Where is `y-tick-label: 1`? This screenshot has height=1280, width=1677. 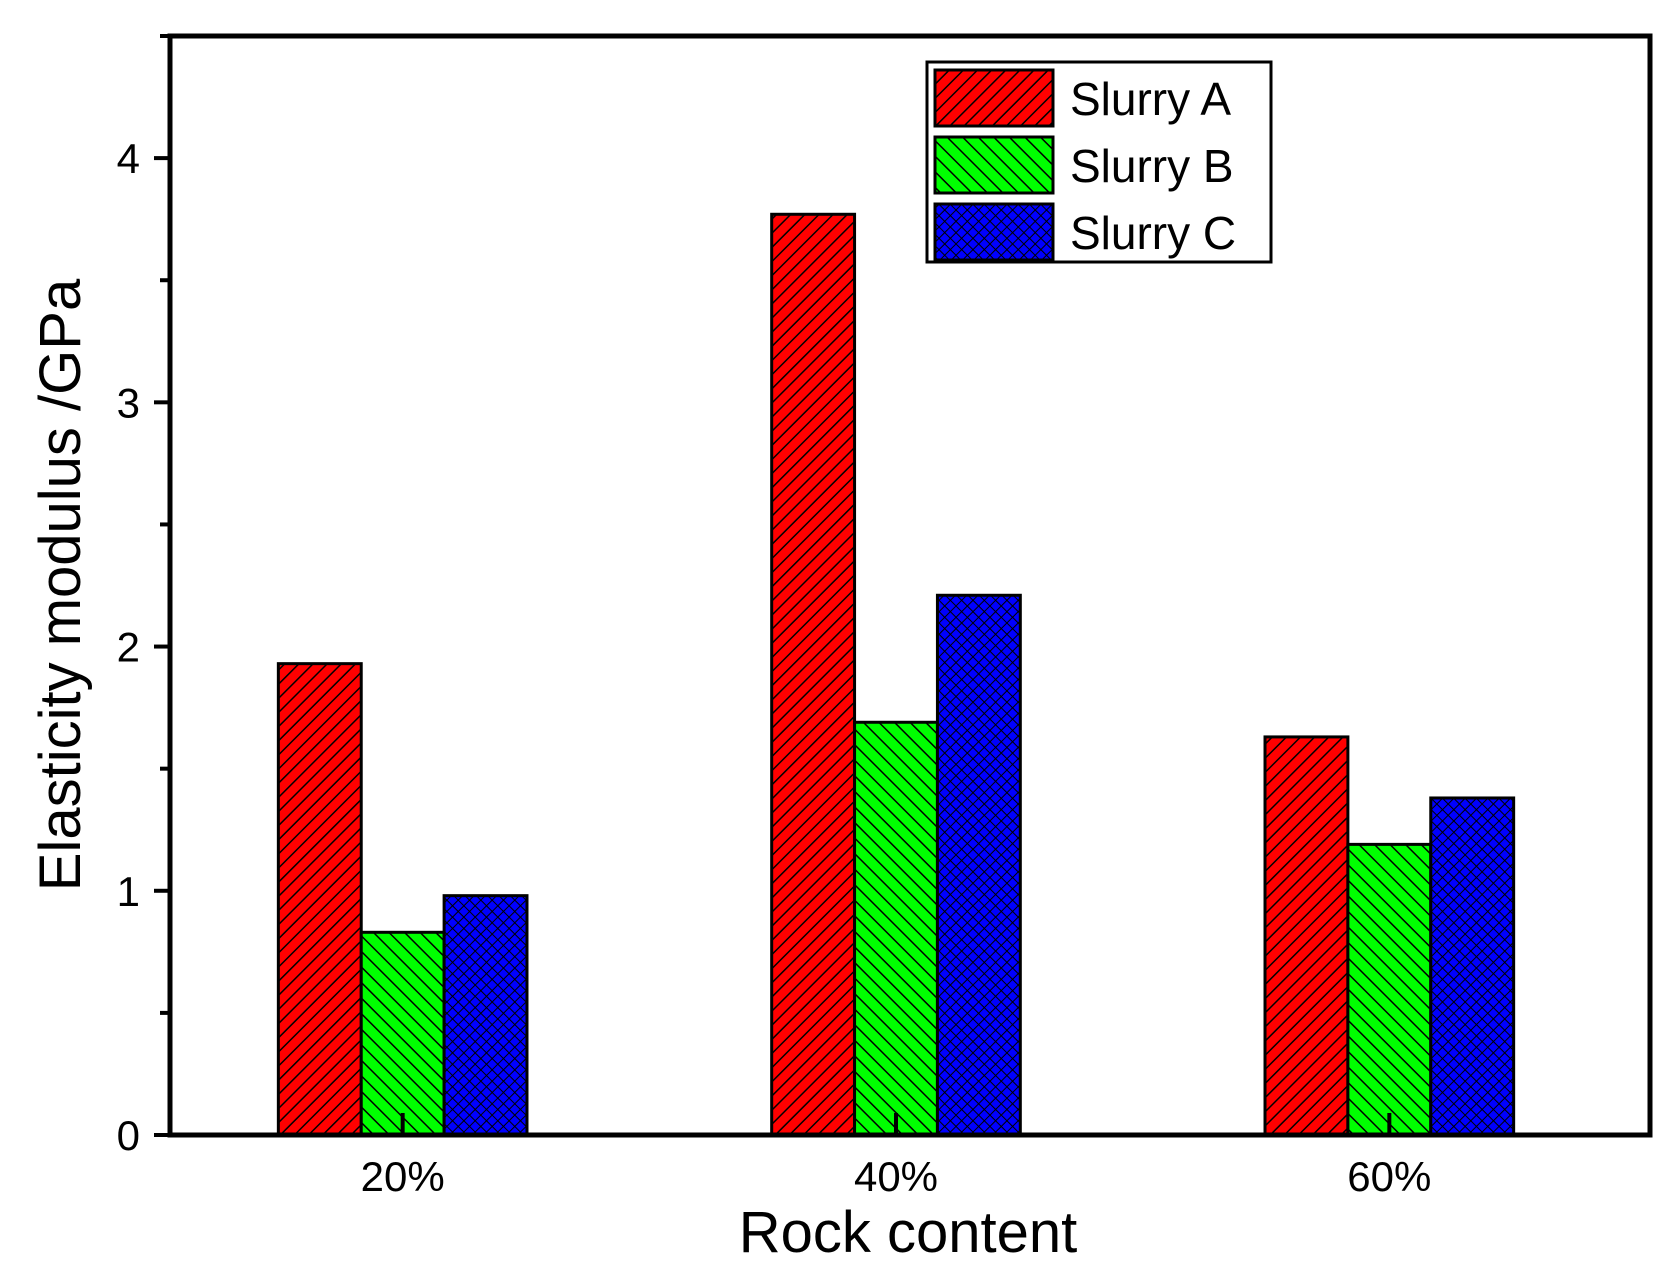 y-tick-label: 1 is located at coordinates (128, 891).